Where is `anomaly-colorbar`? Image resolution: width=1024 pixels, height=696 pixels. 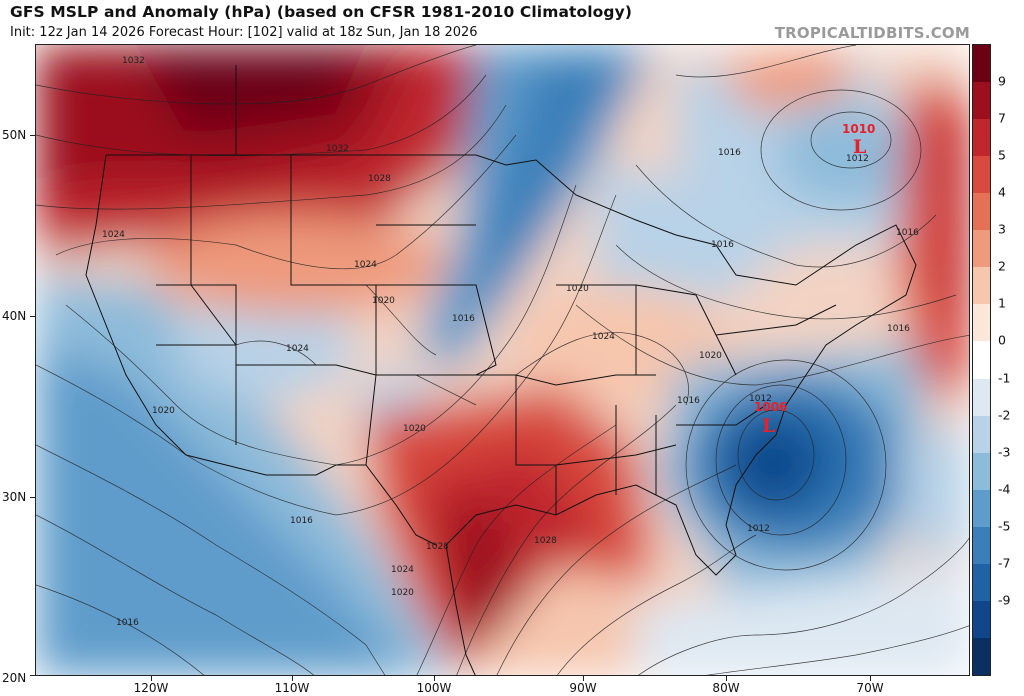
anomaly-colorbar is located at coordinates (981, 360).